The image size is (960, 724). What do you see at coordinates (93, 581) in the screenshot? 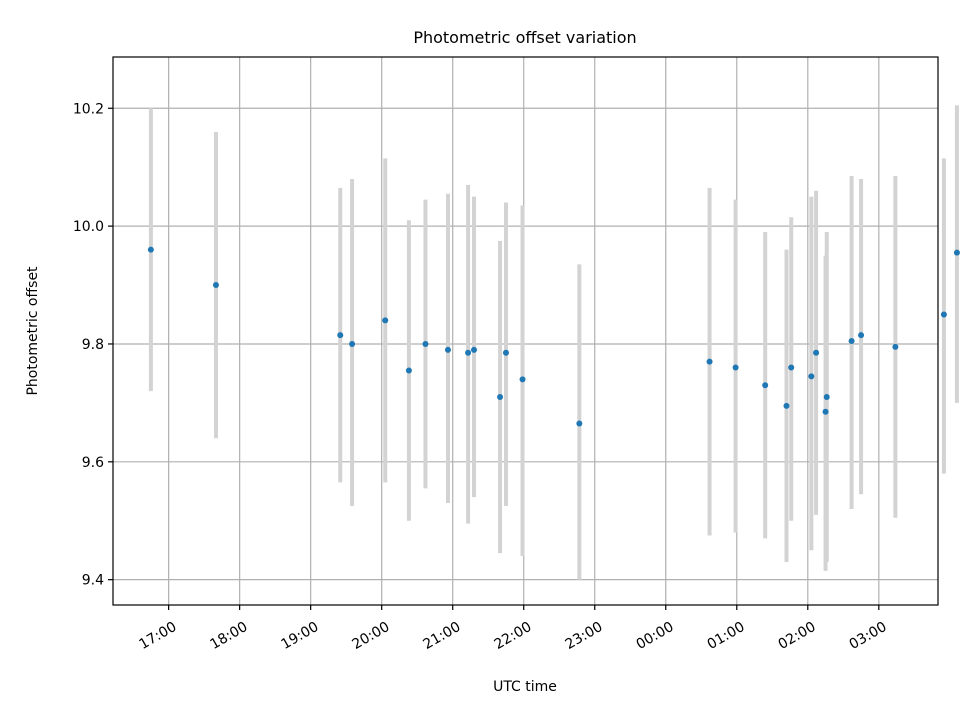
I see `y-tick-label: 9.4` at bounding box center [93, 581].